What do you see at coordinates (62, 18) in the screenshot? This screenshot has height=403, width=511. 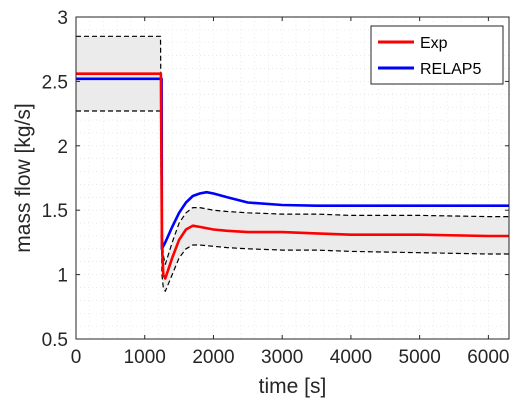 I see `y-tick-label: 3` at bounding box center [62, 18].